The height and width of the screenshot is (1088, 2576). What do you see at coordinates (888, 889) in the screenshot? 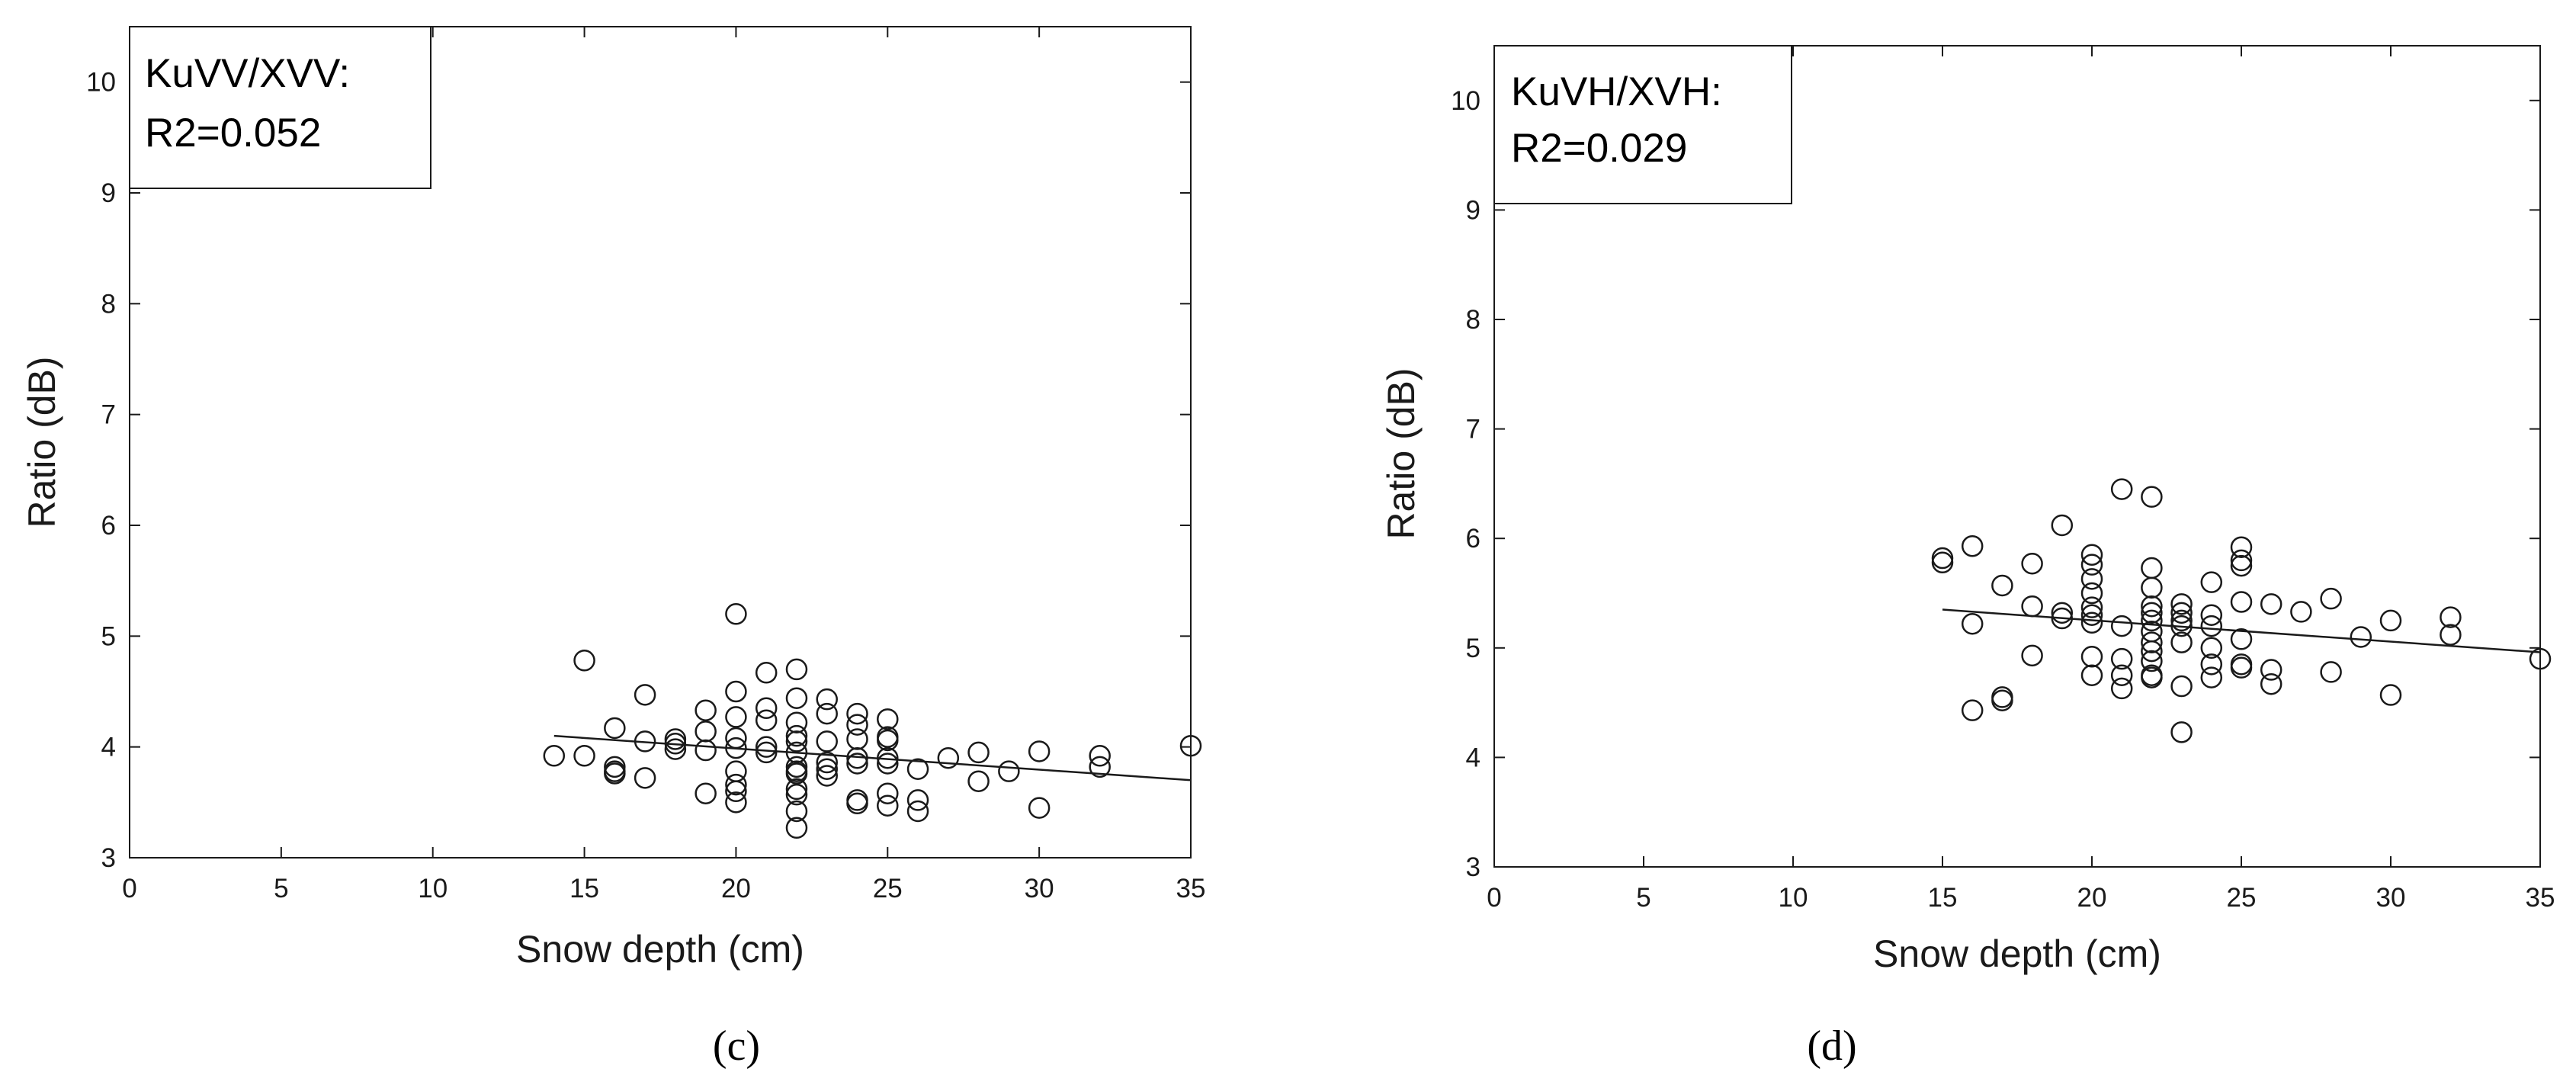
I see `x-tick-label: 25` at bounding box center [888, 889].